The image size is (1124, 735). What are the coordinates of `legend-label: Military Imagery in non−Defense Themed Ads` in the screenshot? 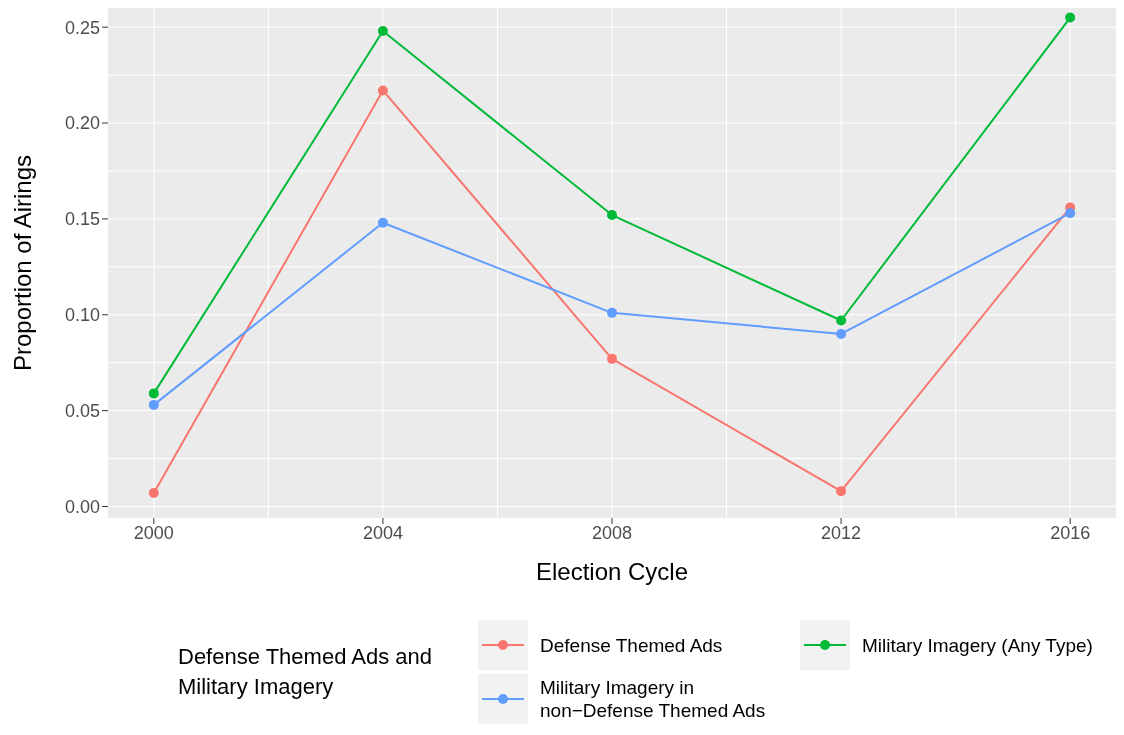 It's located at (653, 699).